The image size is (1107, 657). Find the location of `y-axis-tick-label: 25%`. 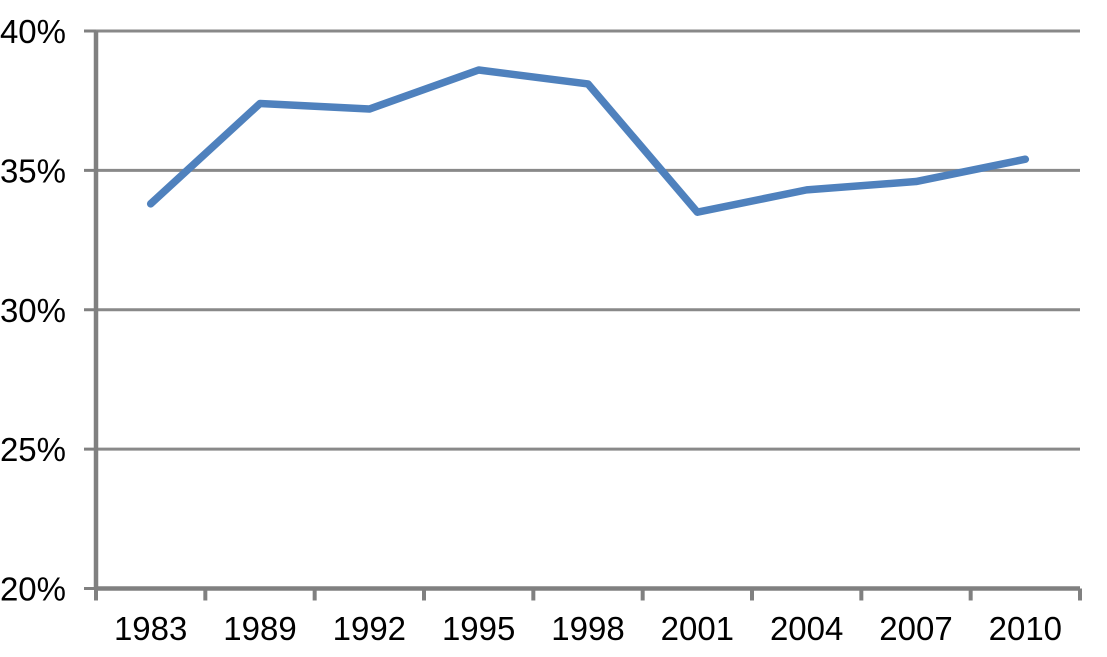

y-axis-tick-label: 25% is located at coordinates (33, 449).